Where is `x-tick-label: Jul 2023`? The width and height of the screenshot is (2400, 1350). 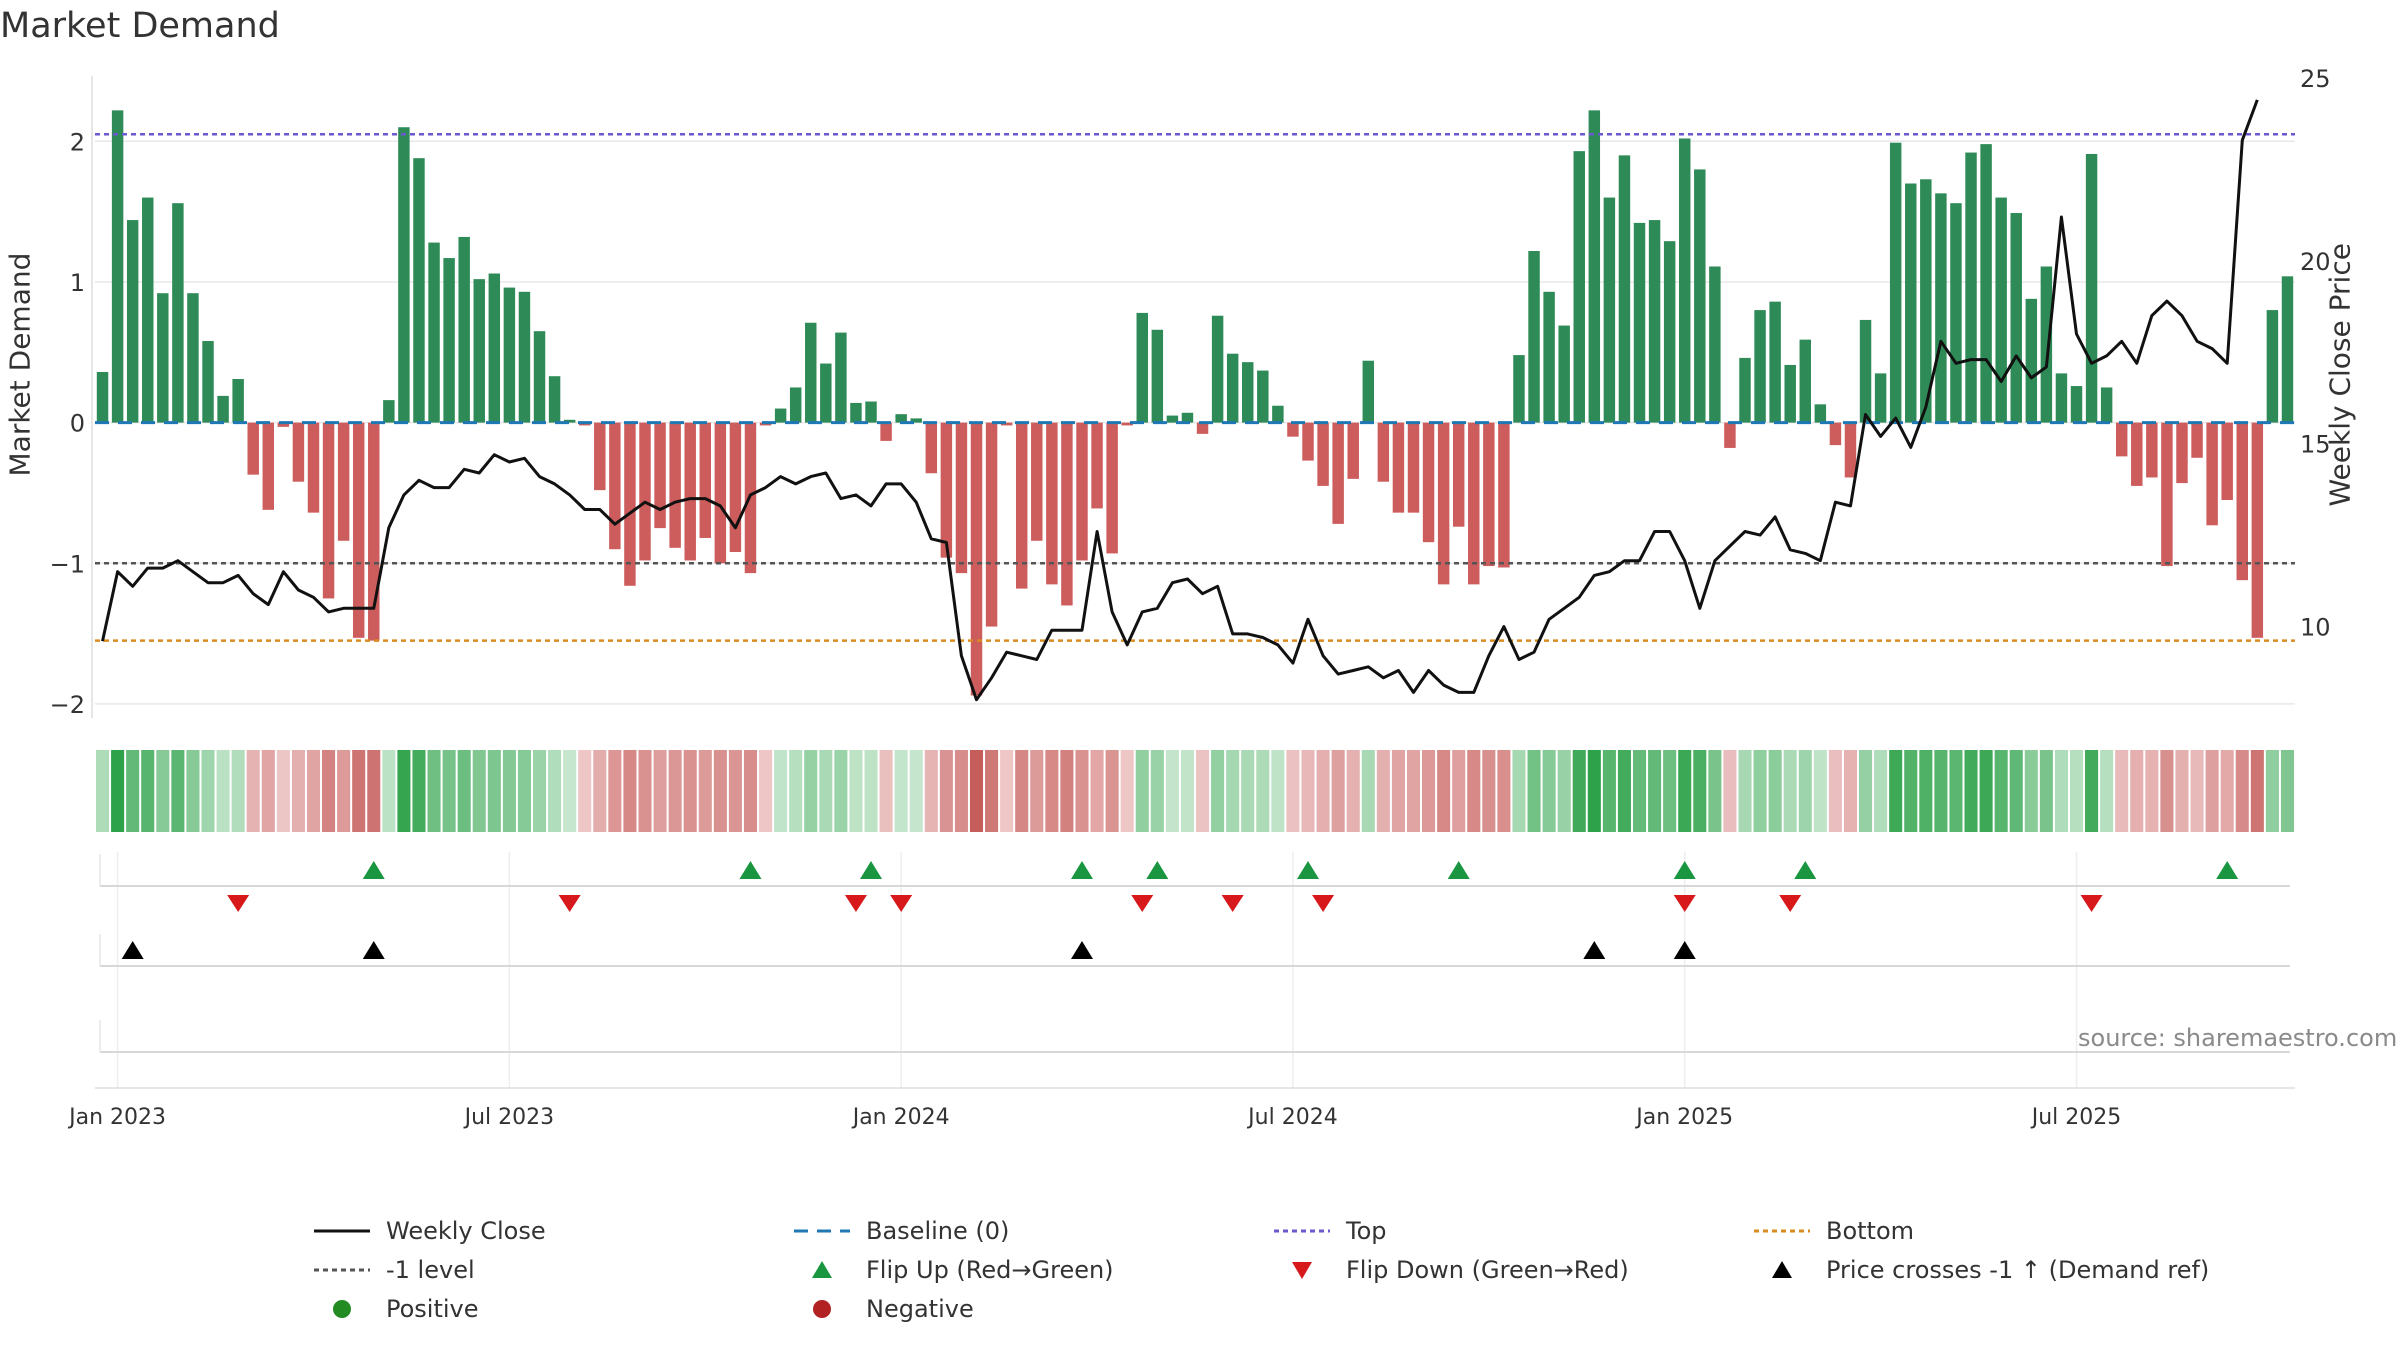 x-tick-label: Jul 2023 is located at coordinates (509, 1117).